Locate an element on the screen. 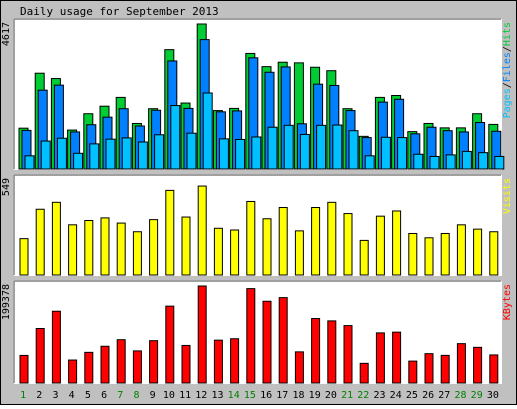 This screenshot has height=409, width=517. day-tick-label: 11 is located at coordinates (185, 395).